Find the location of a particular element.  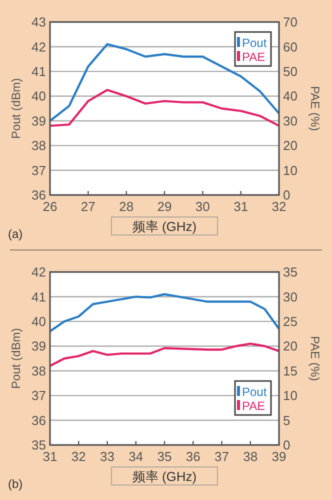

y2-tick-label: 5 is located at coordinates (286, 420).